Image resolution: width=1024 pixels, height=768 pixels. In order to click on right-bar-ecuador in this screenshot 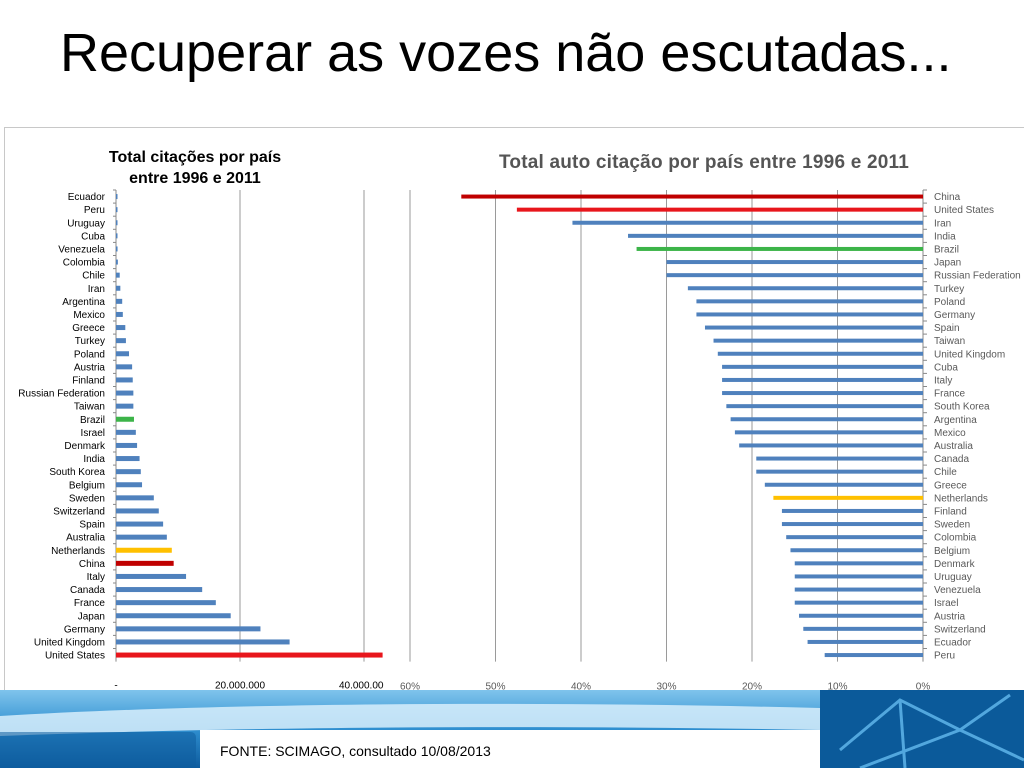, I will do `click(865, 641)`.